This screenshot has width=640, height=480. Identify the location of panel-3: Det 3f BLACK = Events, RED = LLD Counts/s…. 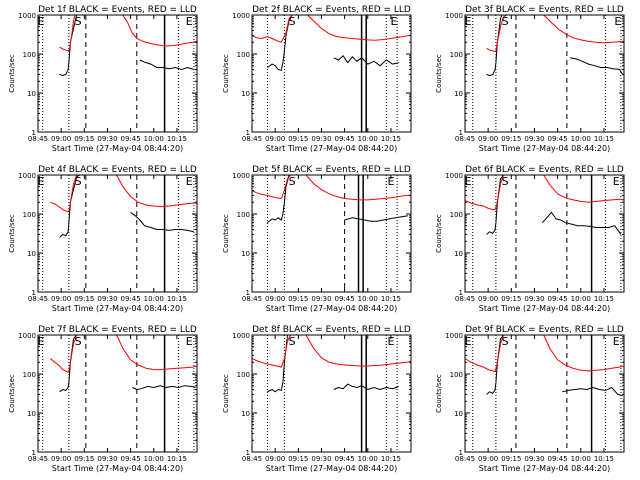
(530, 79).